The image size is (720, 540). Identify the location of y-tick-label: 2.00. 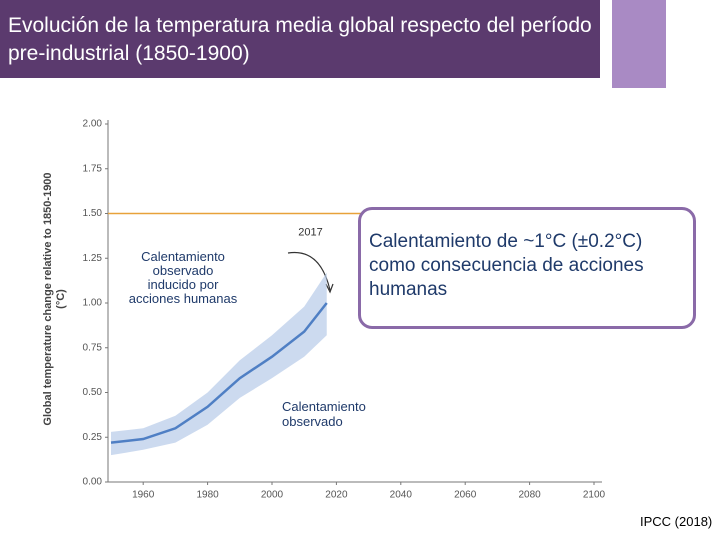
(93, 124).